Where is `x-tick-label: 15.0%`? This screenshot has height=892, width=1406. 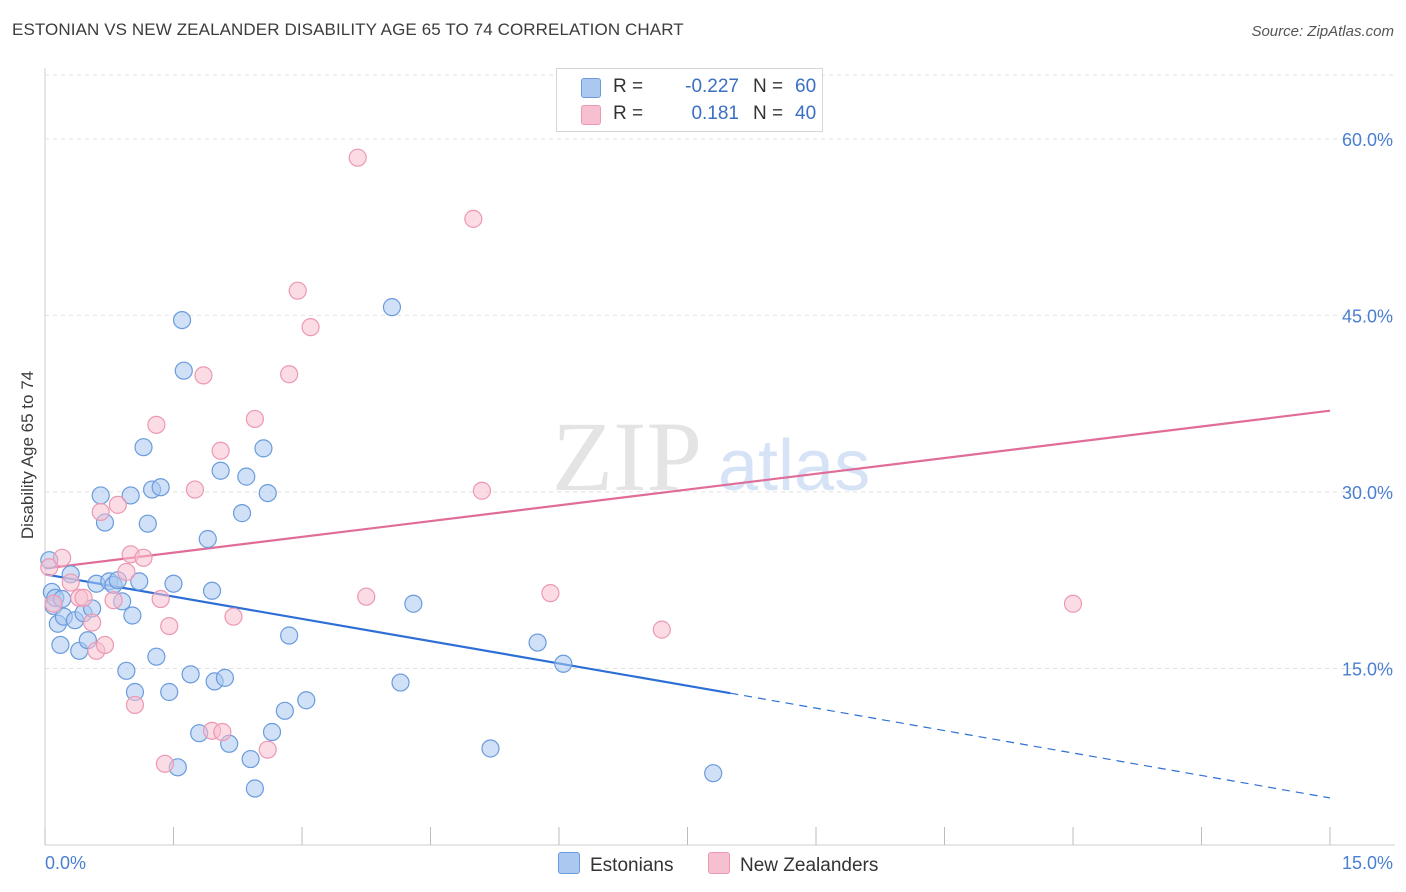
x-tick-label: 15.0% is located at coordinates (1367, 863).